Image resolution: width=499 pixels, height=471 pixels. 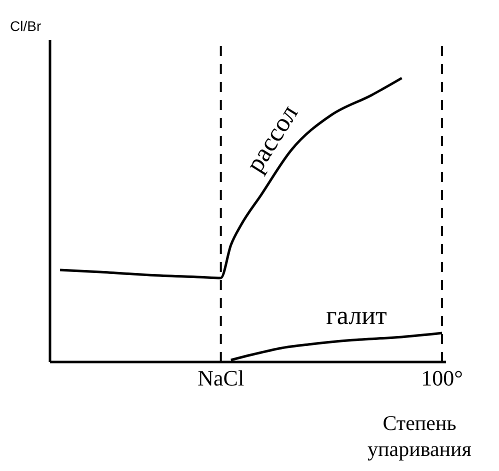 I want to click on x-axis-title: Степень упаривания, so click(x=419, y=436).